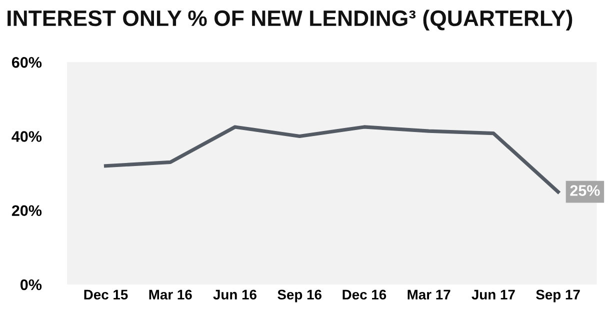 This screenshot has width=609, height=327. What do you see at coordinates (493, 295) in the screenshot?
I see `x-tick-label: Jun 17` at bounding box center [493, 295].